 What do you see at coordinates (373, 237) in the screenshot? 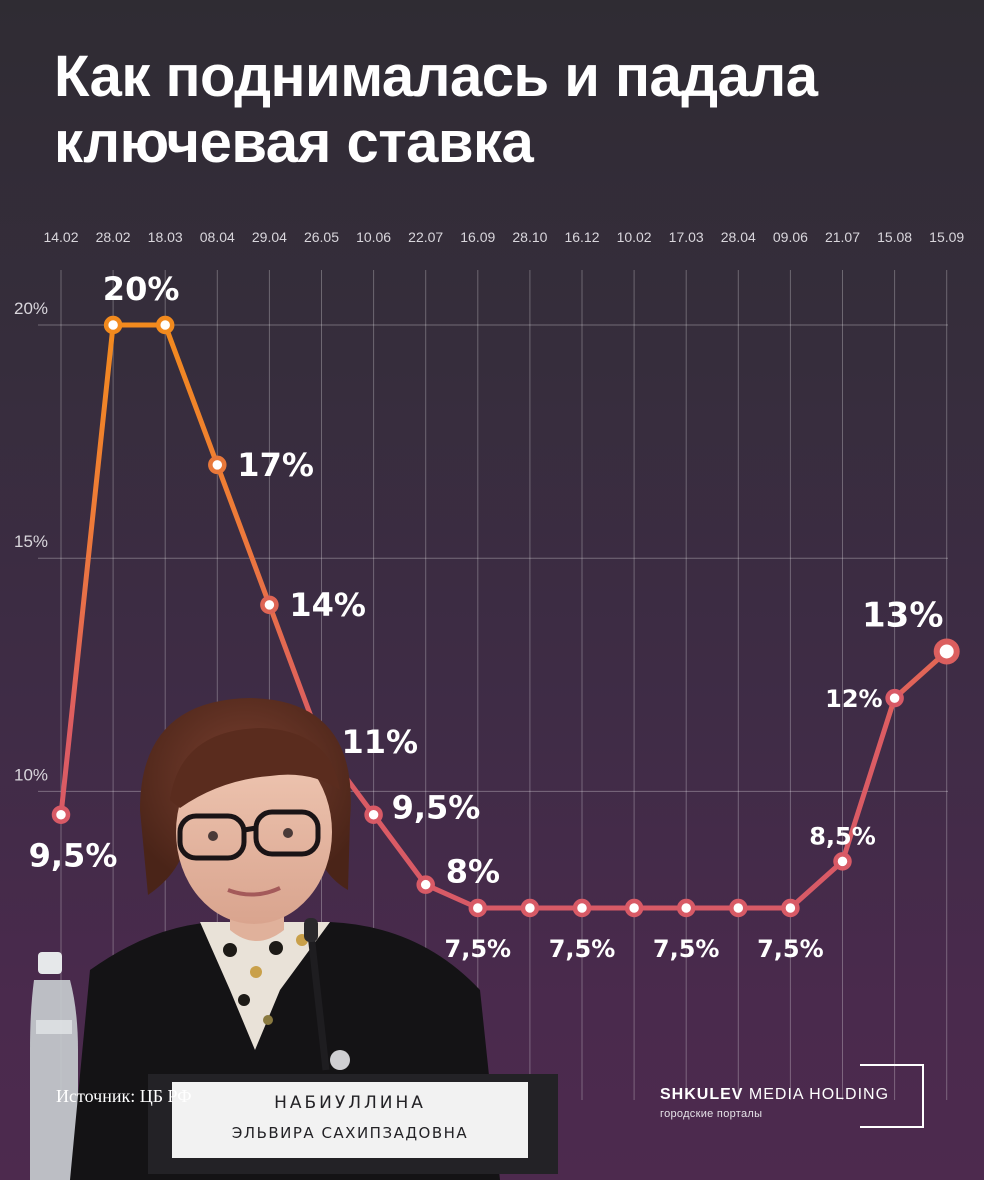
I see `x-tick-label: 10.06` at bounding box center [373, 237].